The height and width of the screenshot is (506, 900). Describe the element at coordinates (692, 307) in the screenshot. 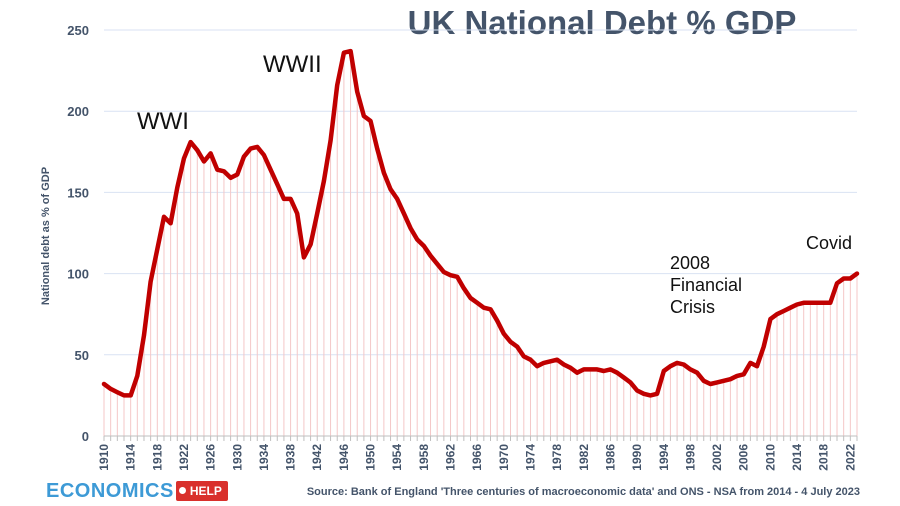

I see `annotation-crisis-line-3: Crisis` at that location.